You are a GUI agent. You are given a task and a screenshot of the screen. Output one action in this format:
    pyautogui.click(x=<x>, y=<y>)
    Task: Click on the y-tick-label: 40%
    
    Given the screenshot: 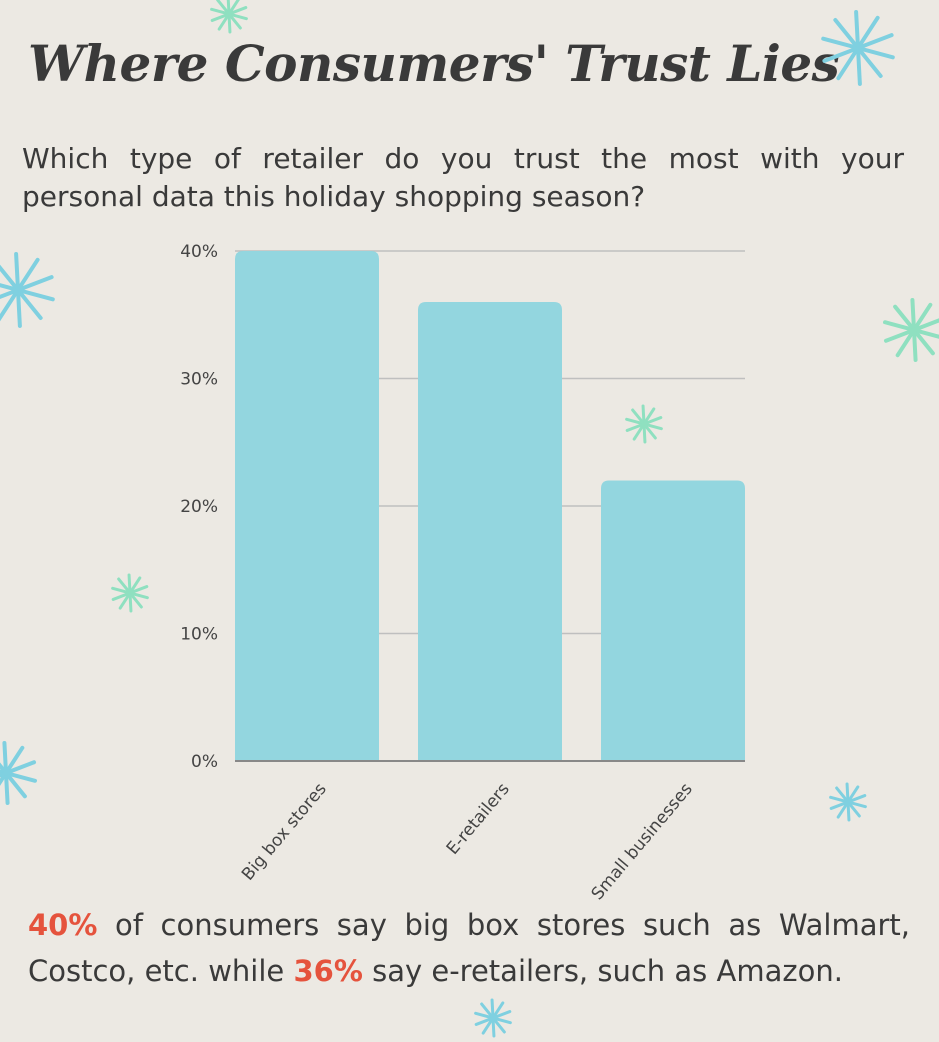 What is the action you would take?
    pyautogui.click(x=199, y=252)
    